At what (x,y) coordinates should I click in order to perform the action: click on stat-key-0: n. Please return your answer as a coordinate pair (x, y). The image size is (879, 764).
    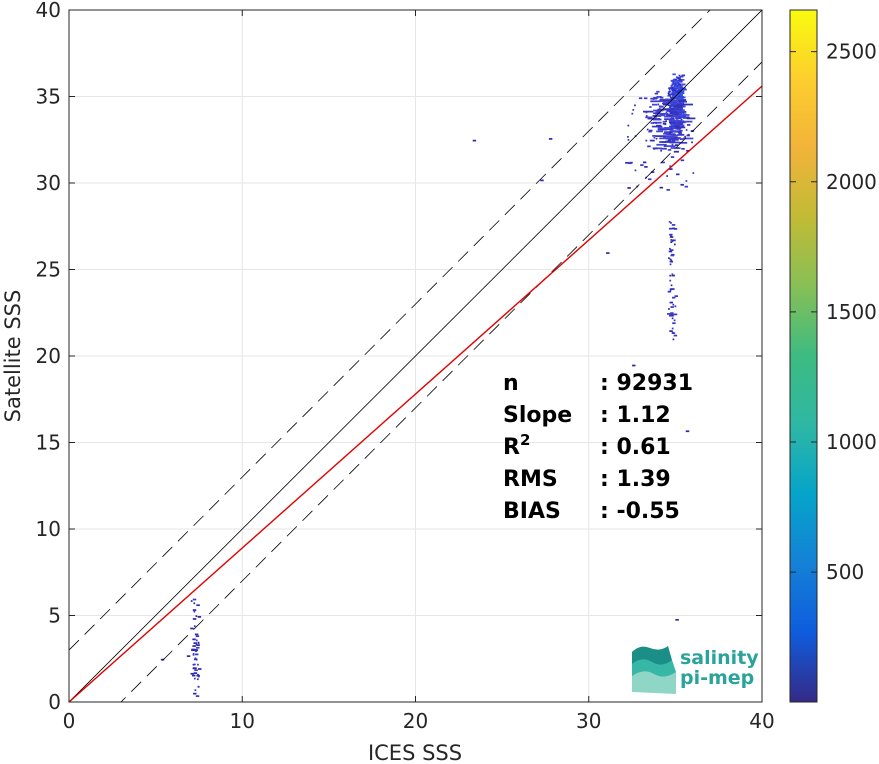
    Looking at the image, I should click on (511, 383).